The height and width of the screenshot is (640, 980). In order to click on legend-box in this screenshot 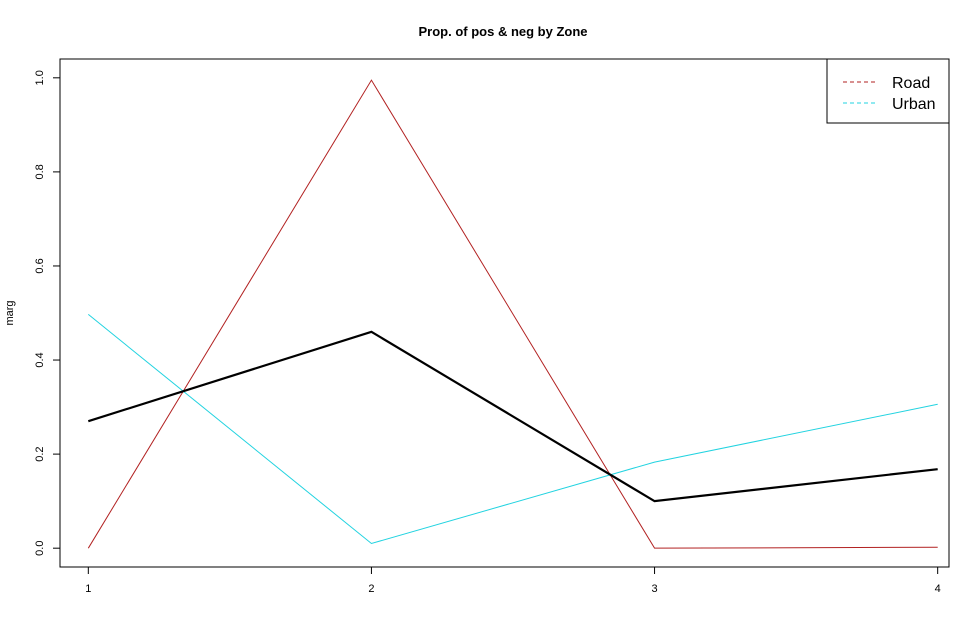, I will do `click(888, 91)`.